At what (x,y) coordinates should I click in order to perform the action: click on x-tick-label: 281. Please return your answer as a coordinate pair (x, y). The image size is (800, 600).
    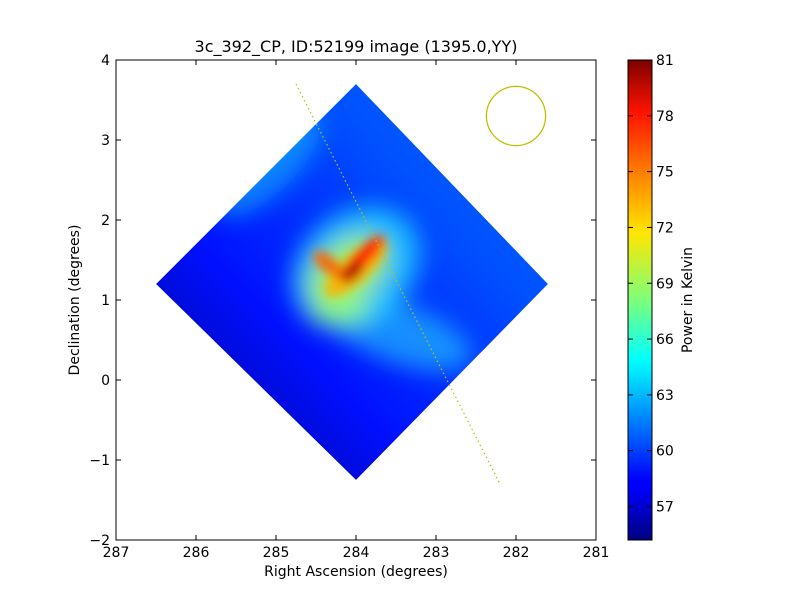
    Looking at the image, I should click on (596, 553).